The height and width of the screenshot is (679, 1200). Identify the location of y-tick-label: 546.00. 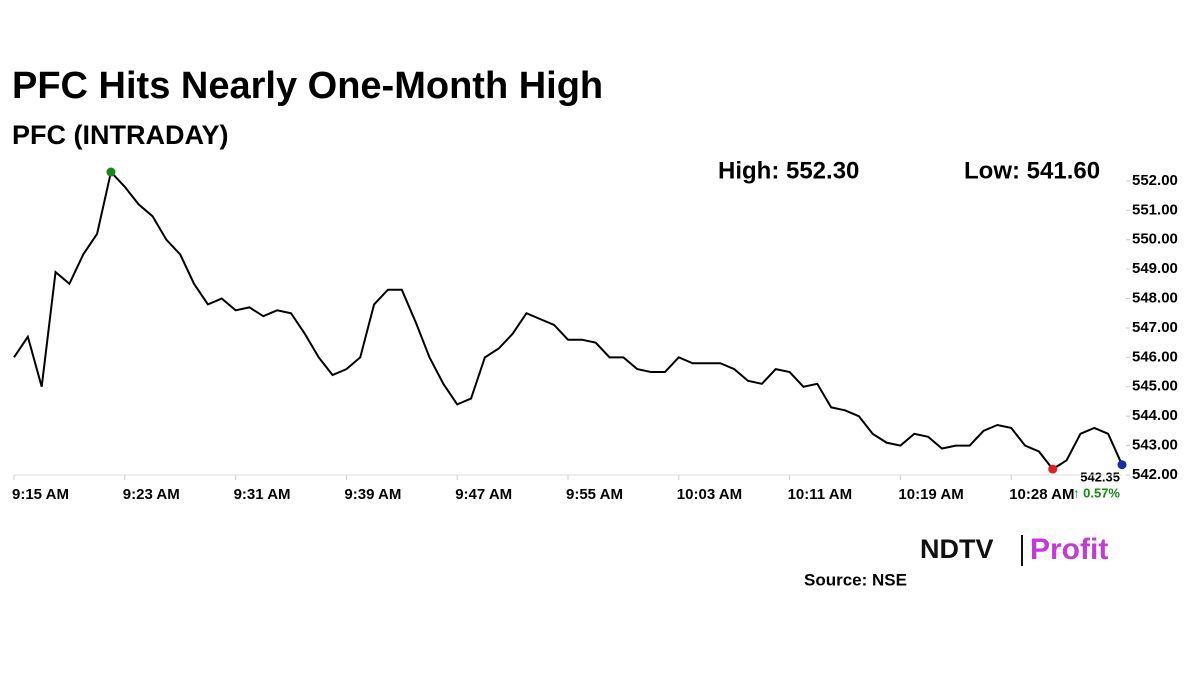
(1155, 356).